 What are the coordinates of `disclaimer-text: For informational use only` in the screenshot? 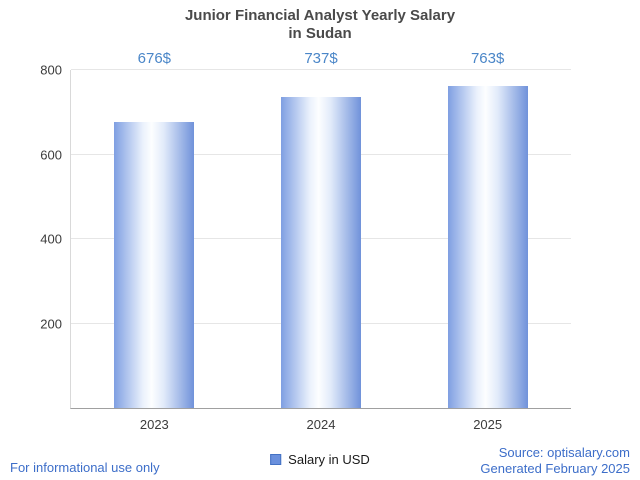 It's located at (85, 467).